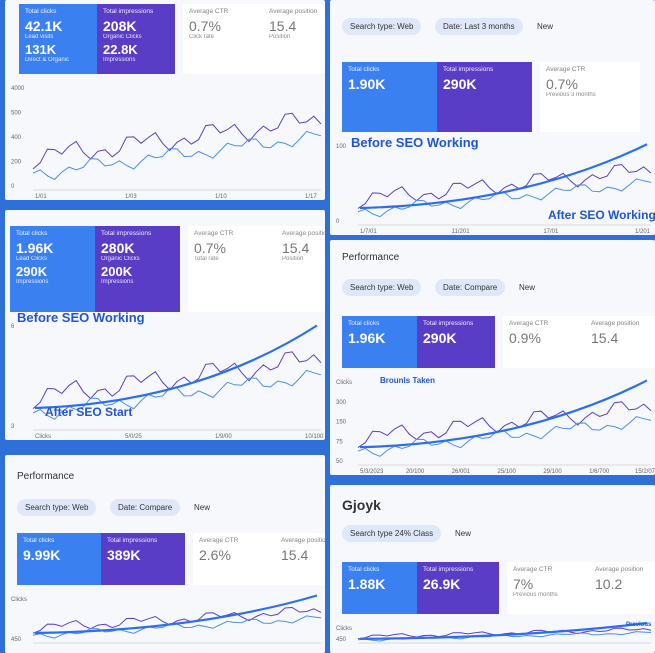  I want to click on metric-card: Average position 15.4, so click(620, 342).